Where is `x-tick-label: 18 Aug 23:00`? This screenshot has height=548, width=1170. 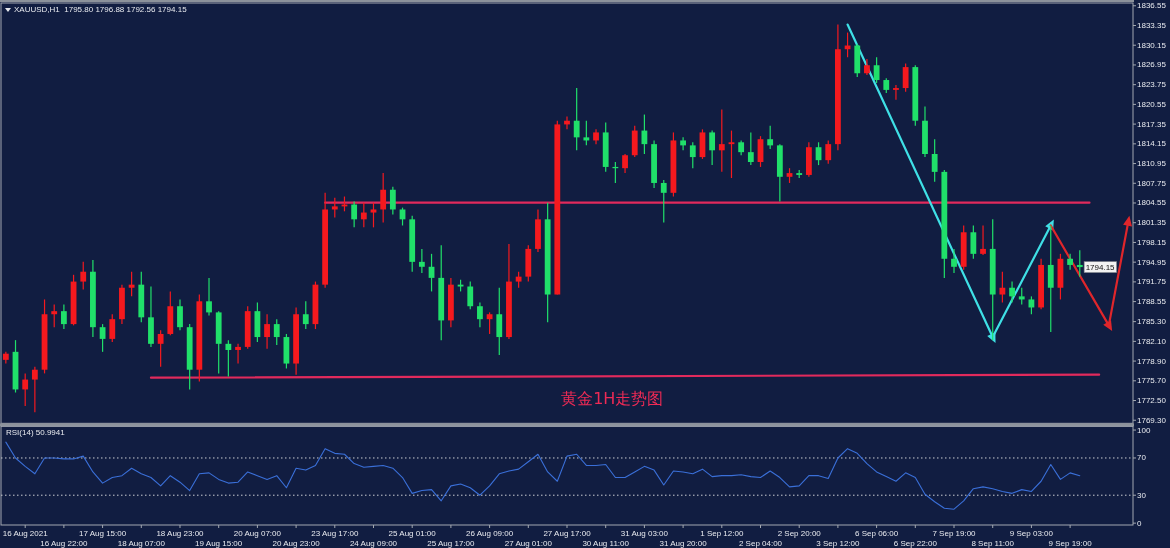 x-tick-label: 18 Aug 23:00 is located at coordinates (180, 533).